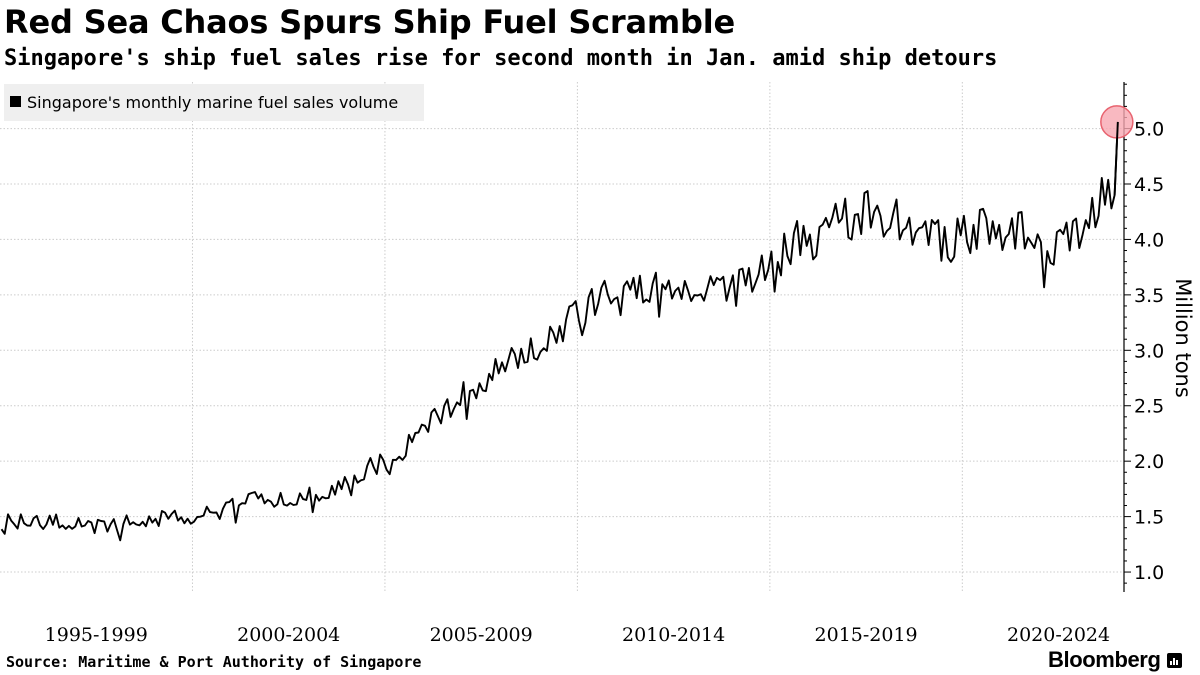  Describe the element at coordinates (15, 101) in the screenshot. I see `legend-swatch` at that location.